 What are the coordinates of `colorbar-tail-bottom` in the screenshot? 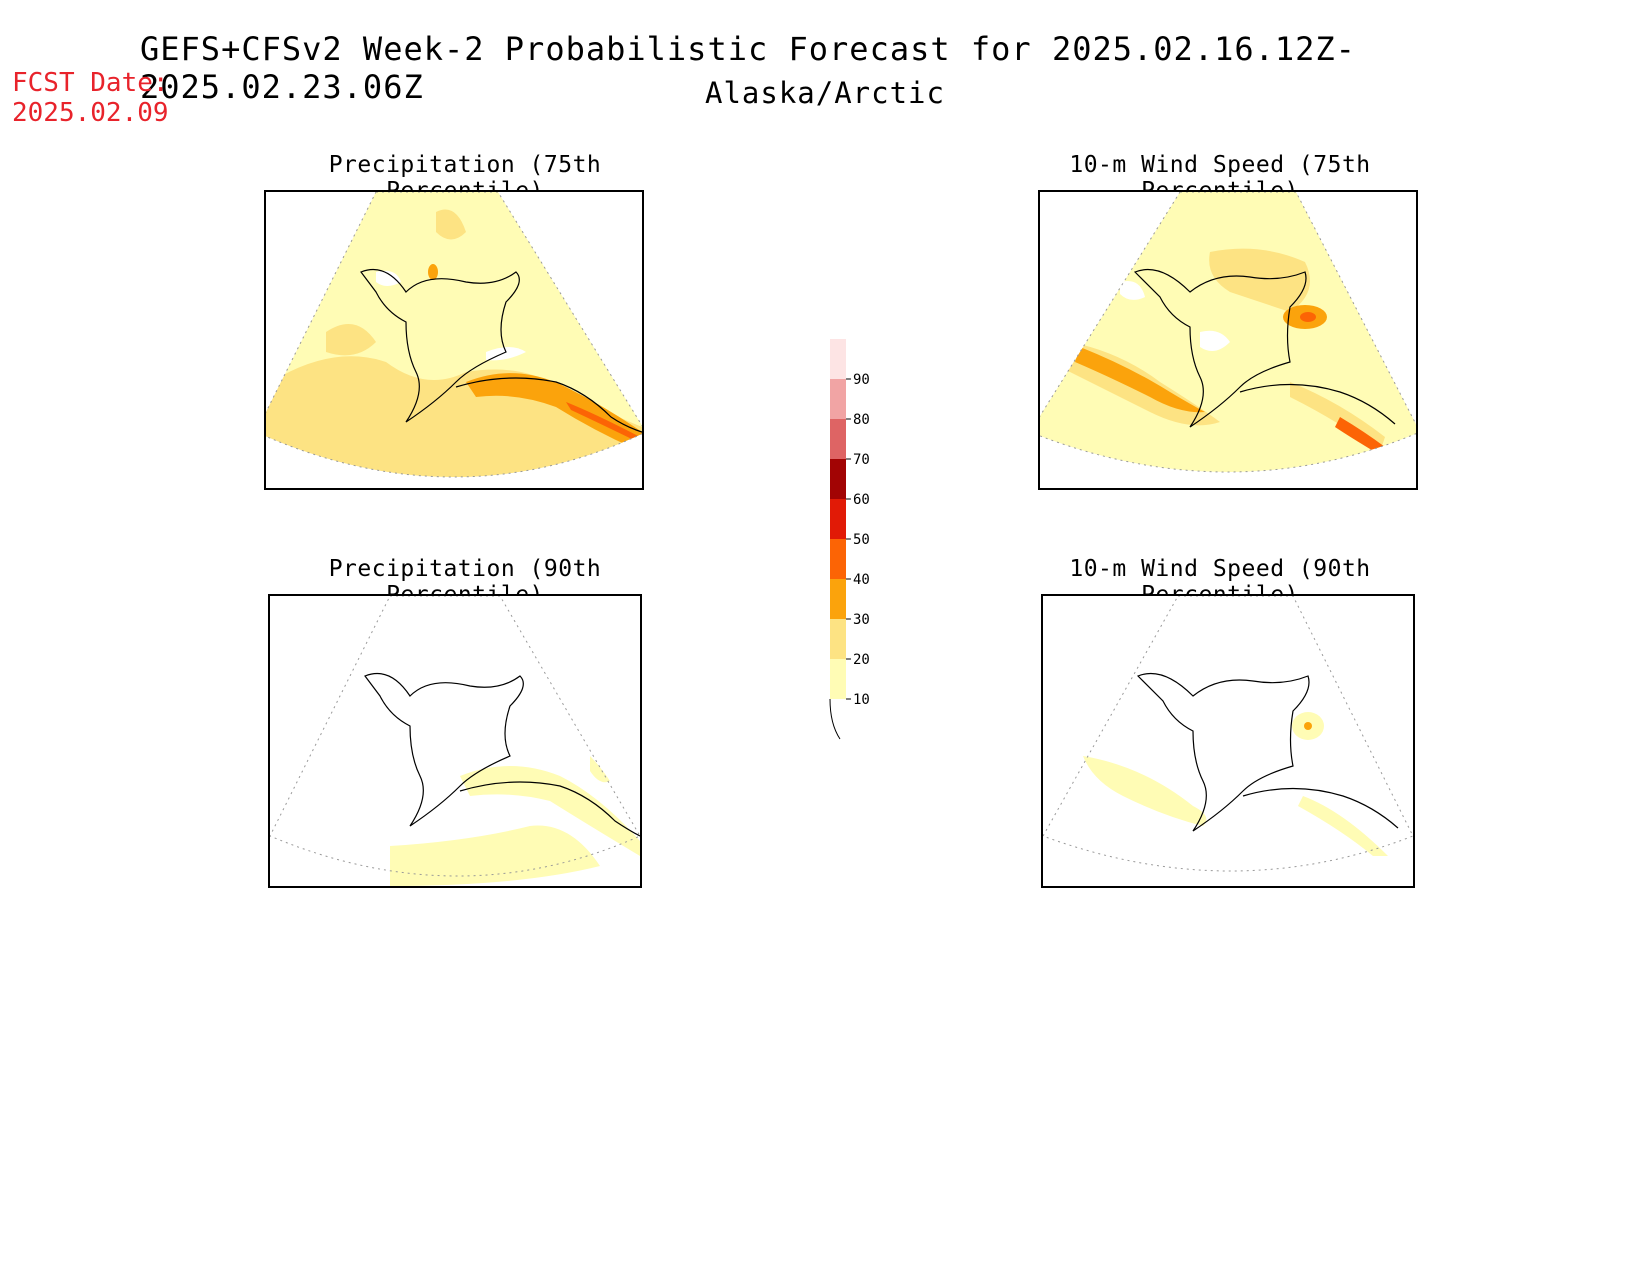 It's located at (835, 719).